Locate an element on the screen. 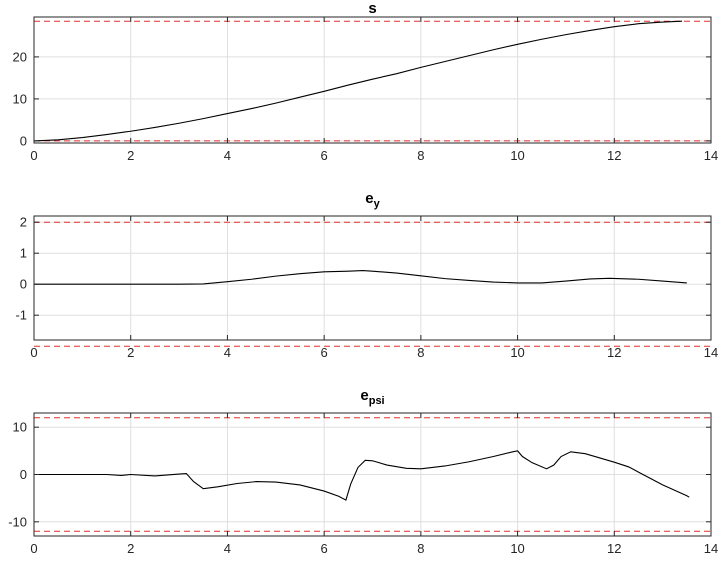 The width and height of the screenshot is (723, 563). y-tick-label: 20 is located at coordinates (20, 56).